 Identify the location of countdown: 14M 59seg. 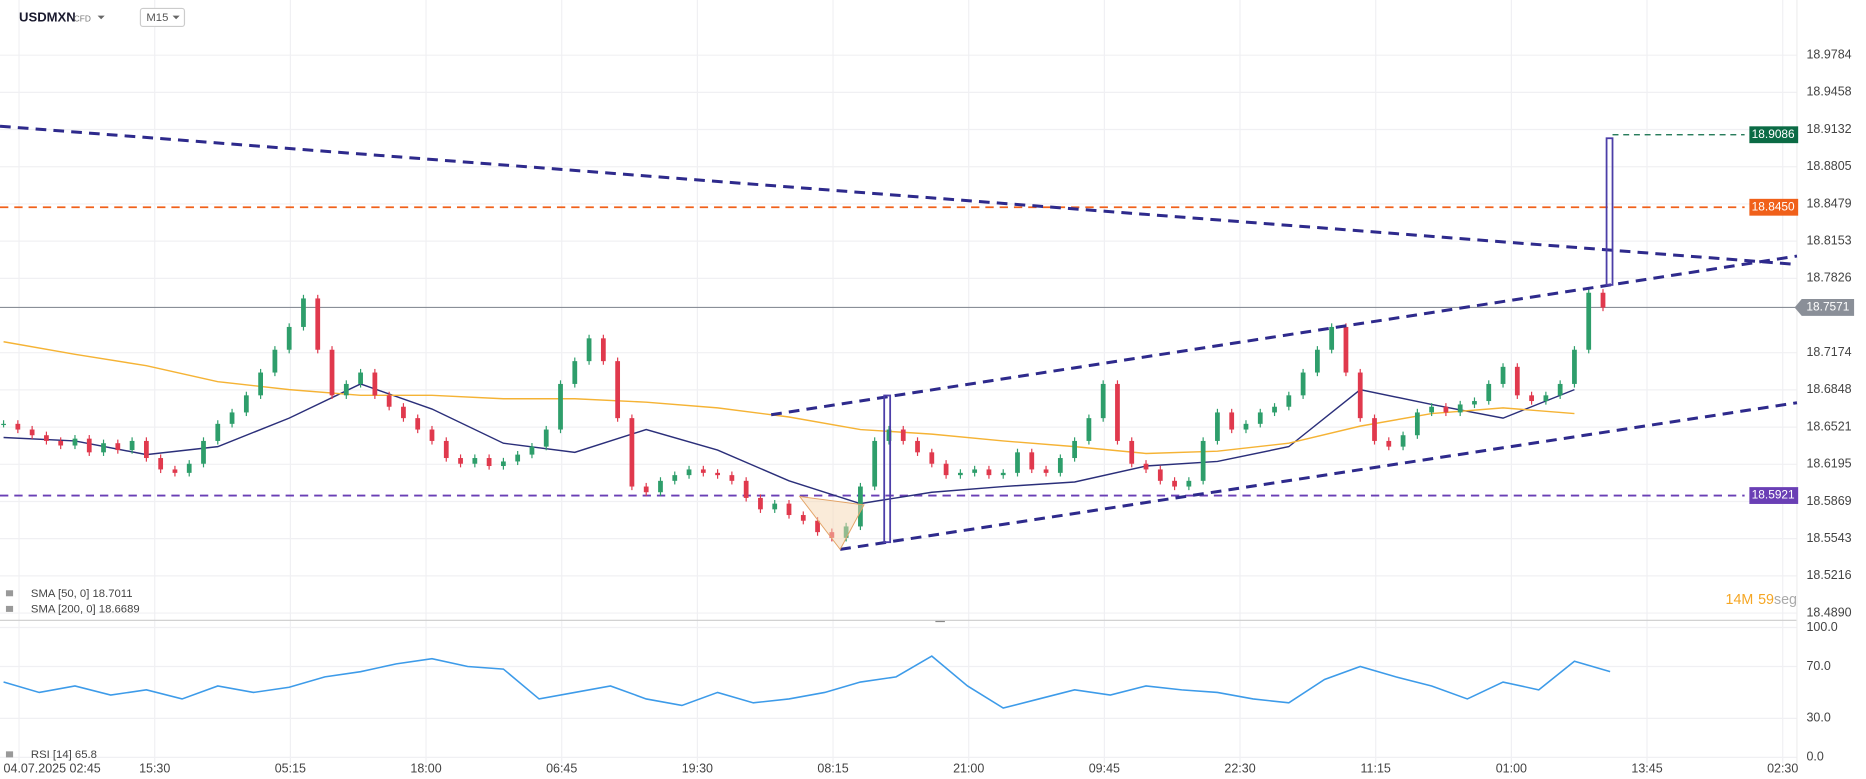
(1761, 600).